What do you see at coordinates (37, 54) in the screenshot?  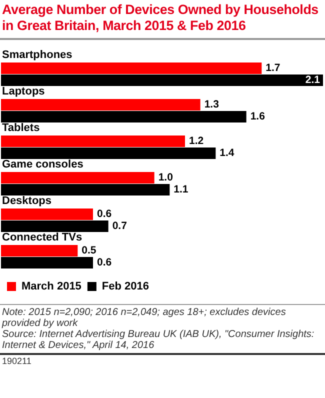 I see `y-tick-label: Smartphones` at bounding box center [37, 54].